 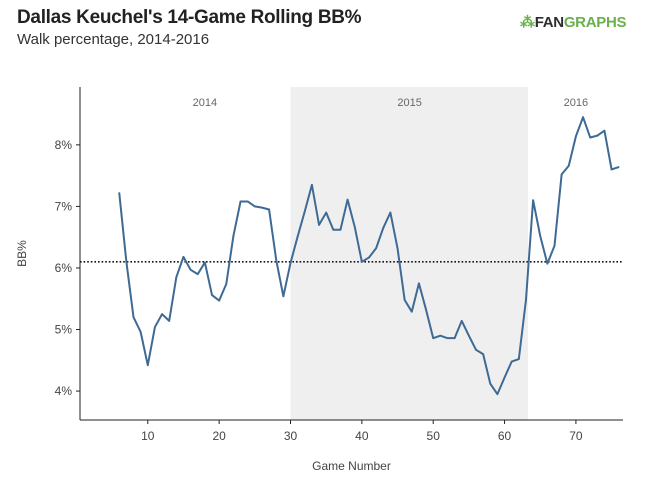 What do you see at coordinates (64, 145) in the screenshot?
I see `y-tick-label: 8%` at bounding box center [64, 145].